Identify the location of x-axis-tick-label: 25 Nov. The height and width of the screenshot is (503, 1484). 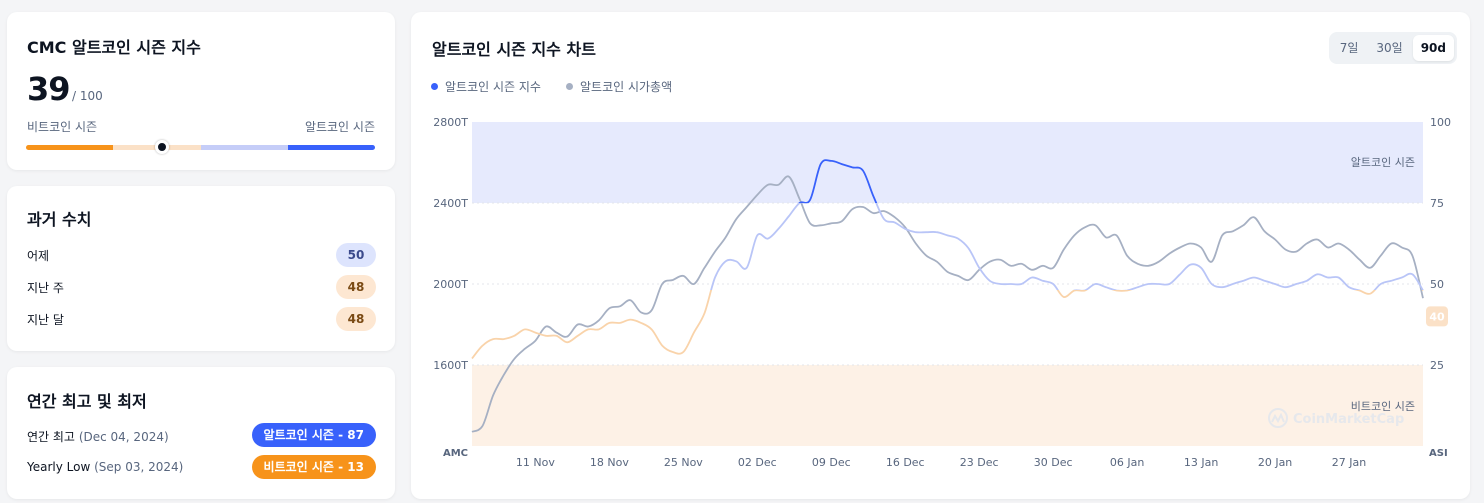
(683, 462).